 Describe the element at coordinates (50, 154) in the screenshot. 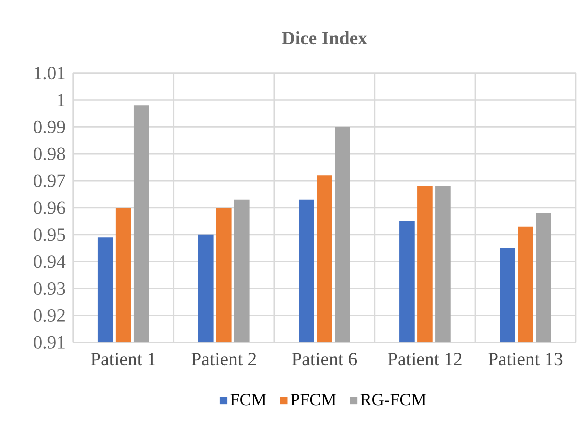

I see `y-tick-label: 0.98` at that location.